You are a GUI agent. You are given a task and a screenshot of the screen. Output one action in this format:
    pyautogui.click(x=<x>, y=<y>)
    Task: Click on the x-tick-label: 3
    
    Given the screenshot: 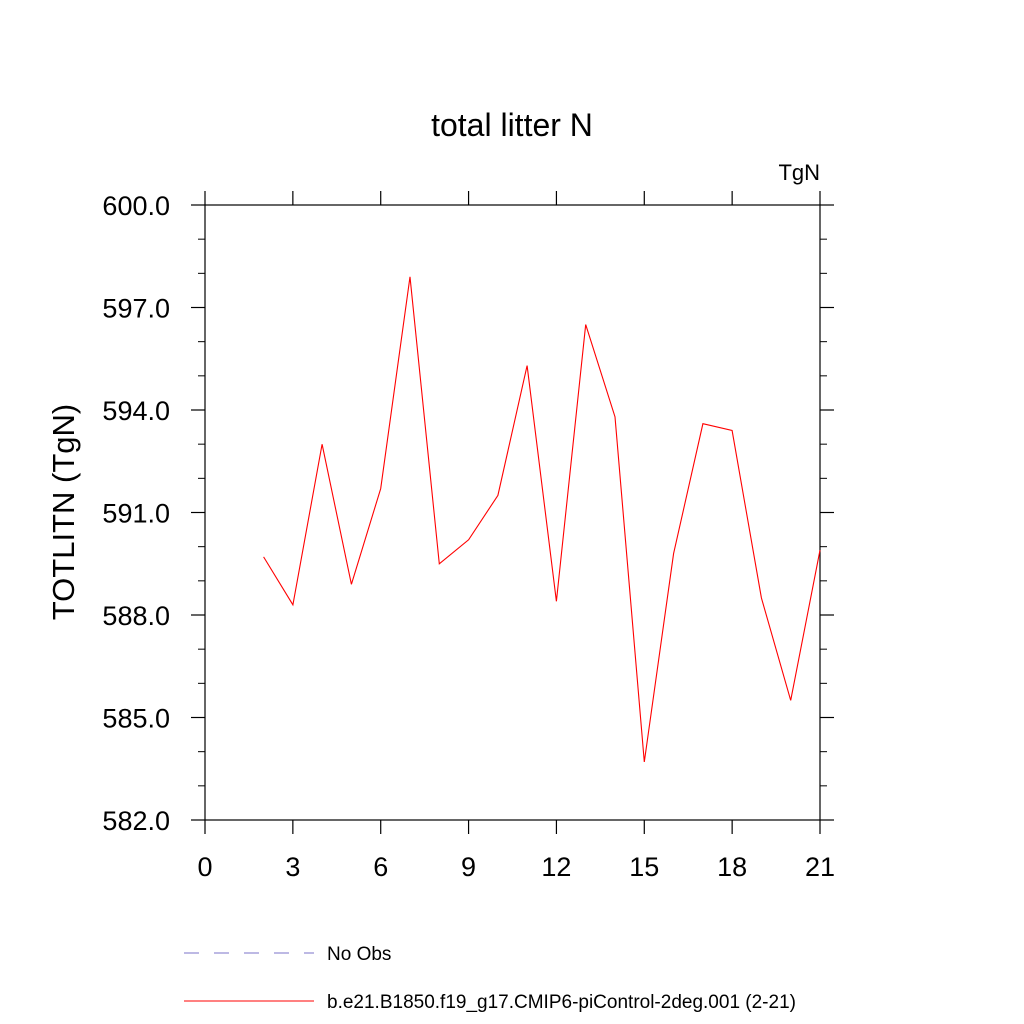 What is the action you would take?
    pyautogui.click(x=292, y=867)
    